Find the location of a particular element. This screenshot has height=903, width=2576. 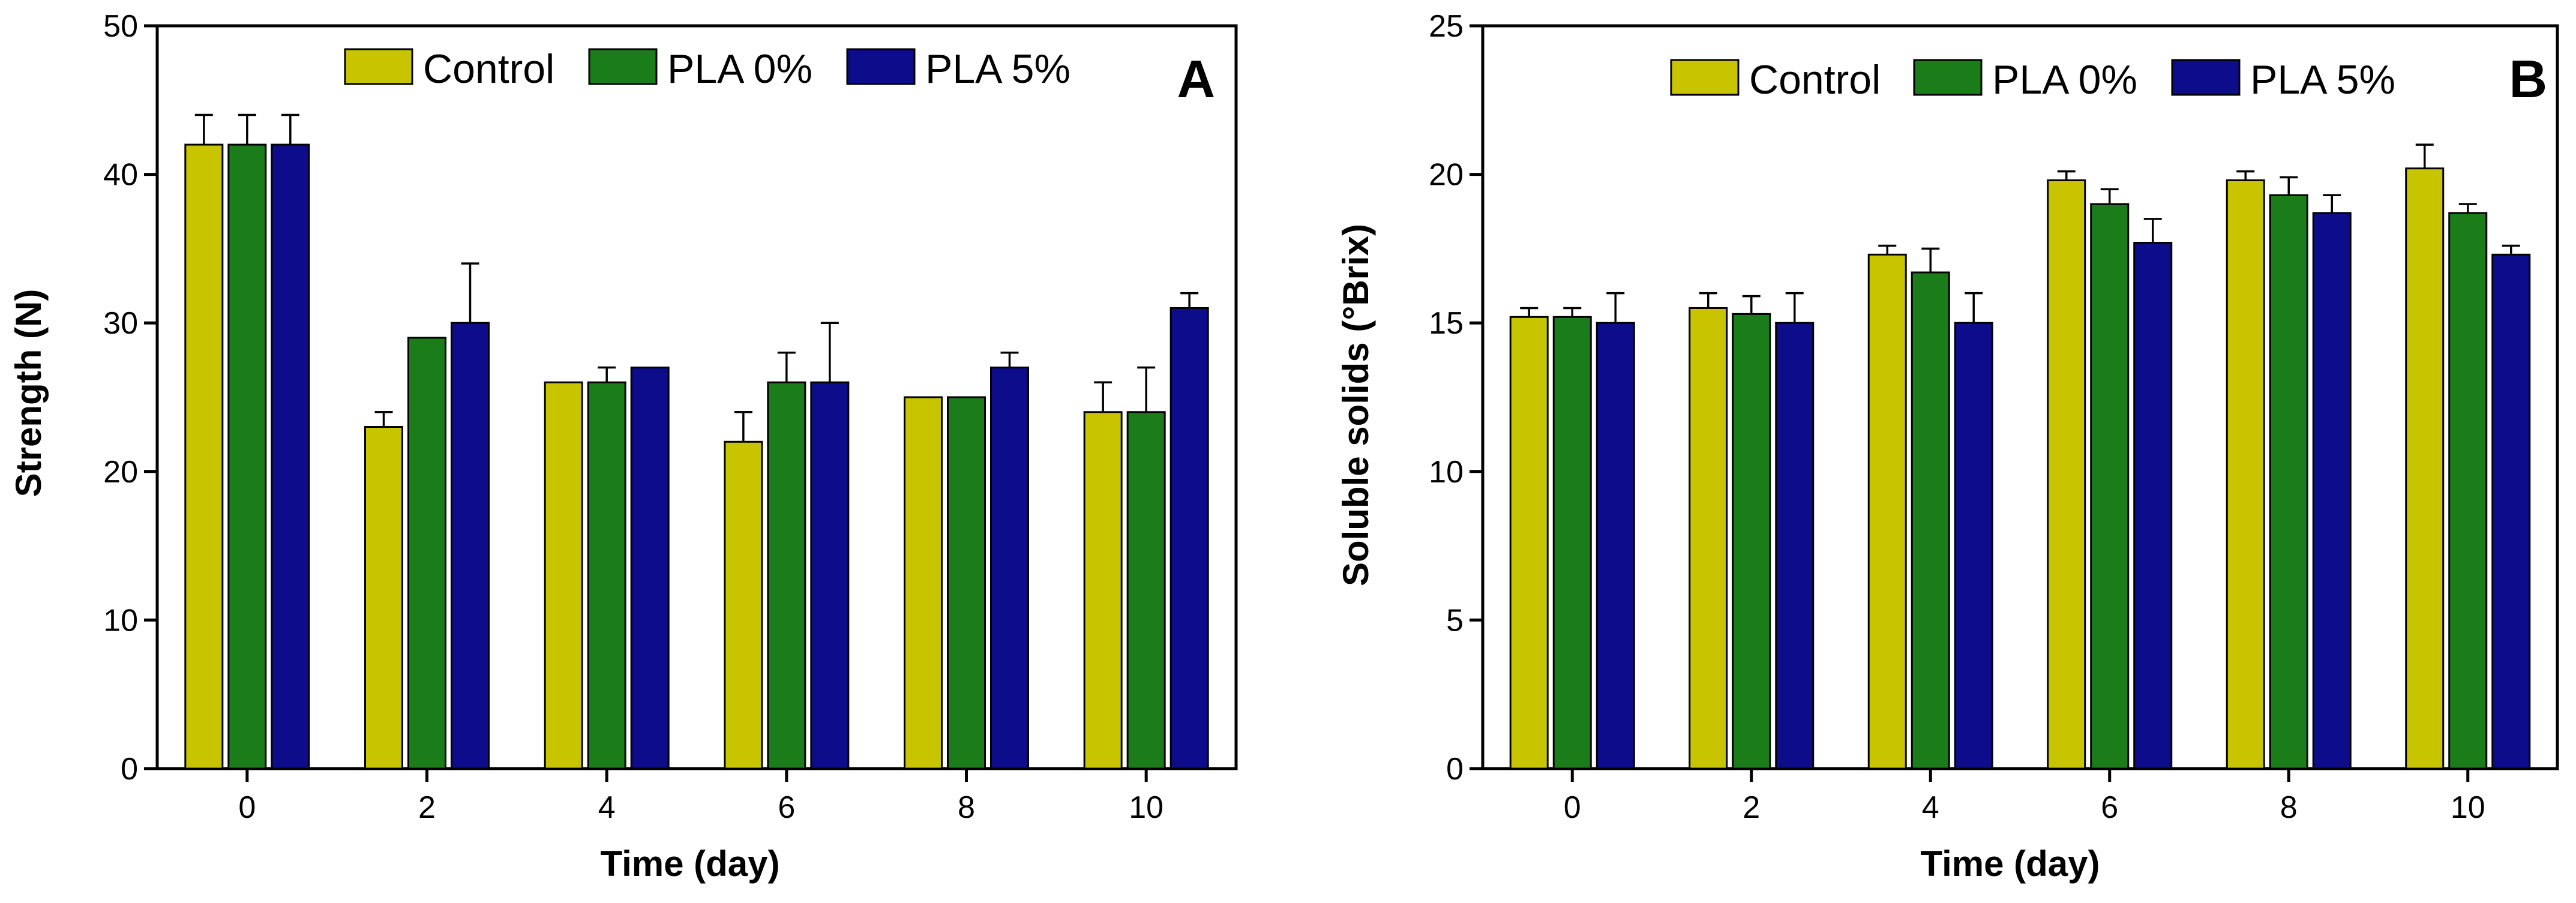

panel-b-x-tick-label: 8 is located at coordinates (2289, 808).